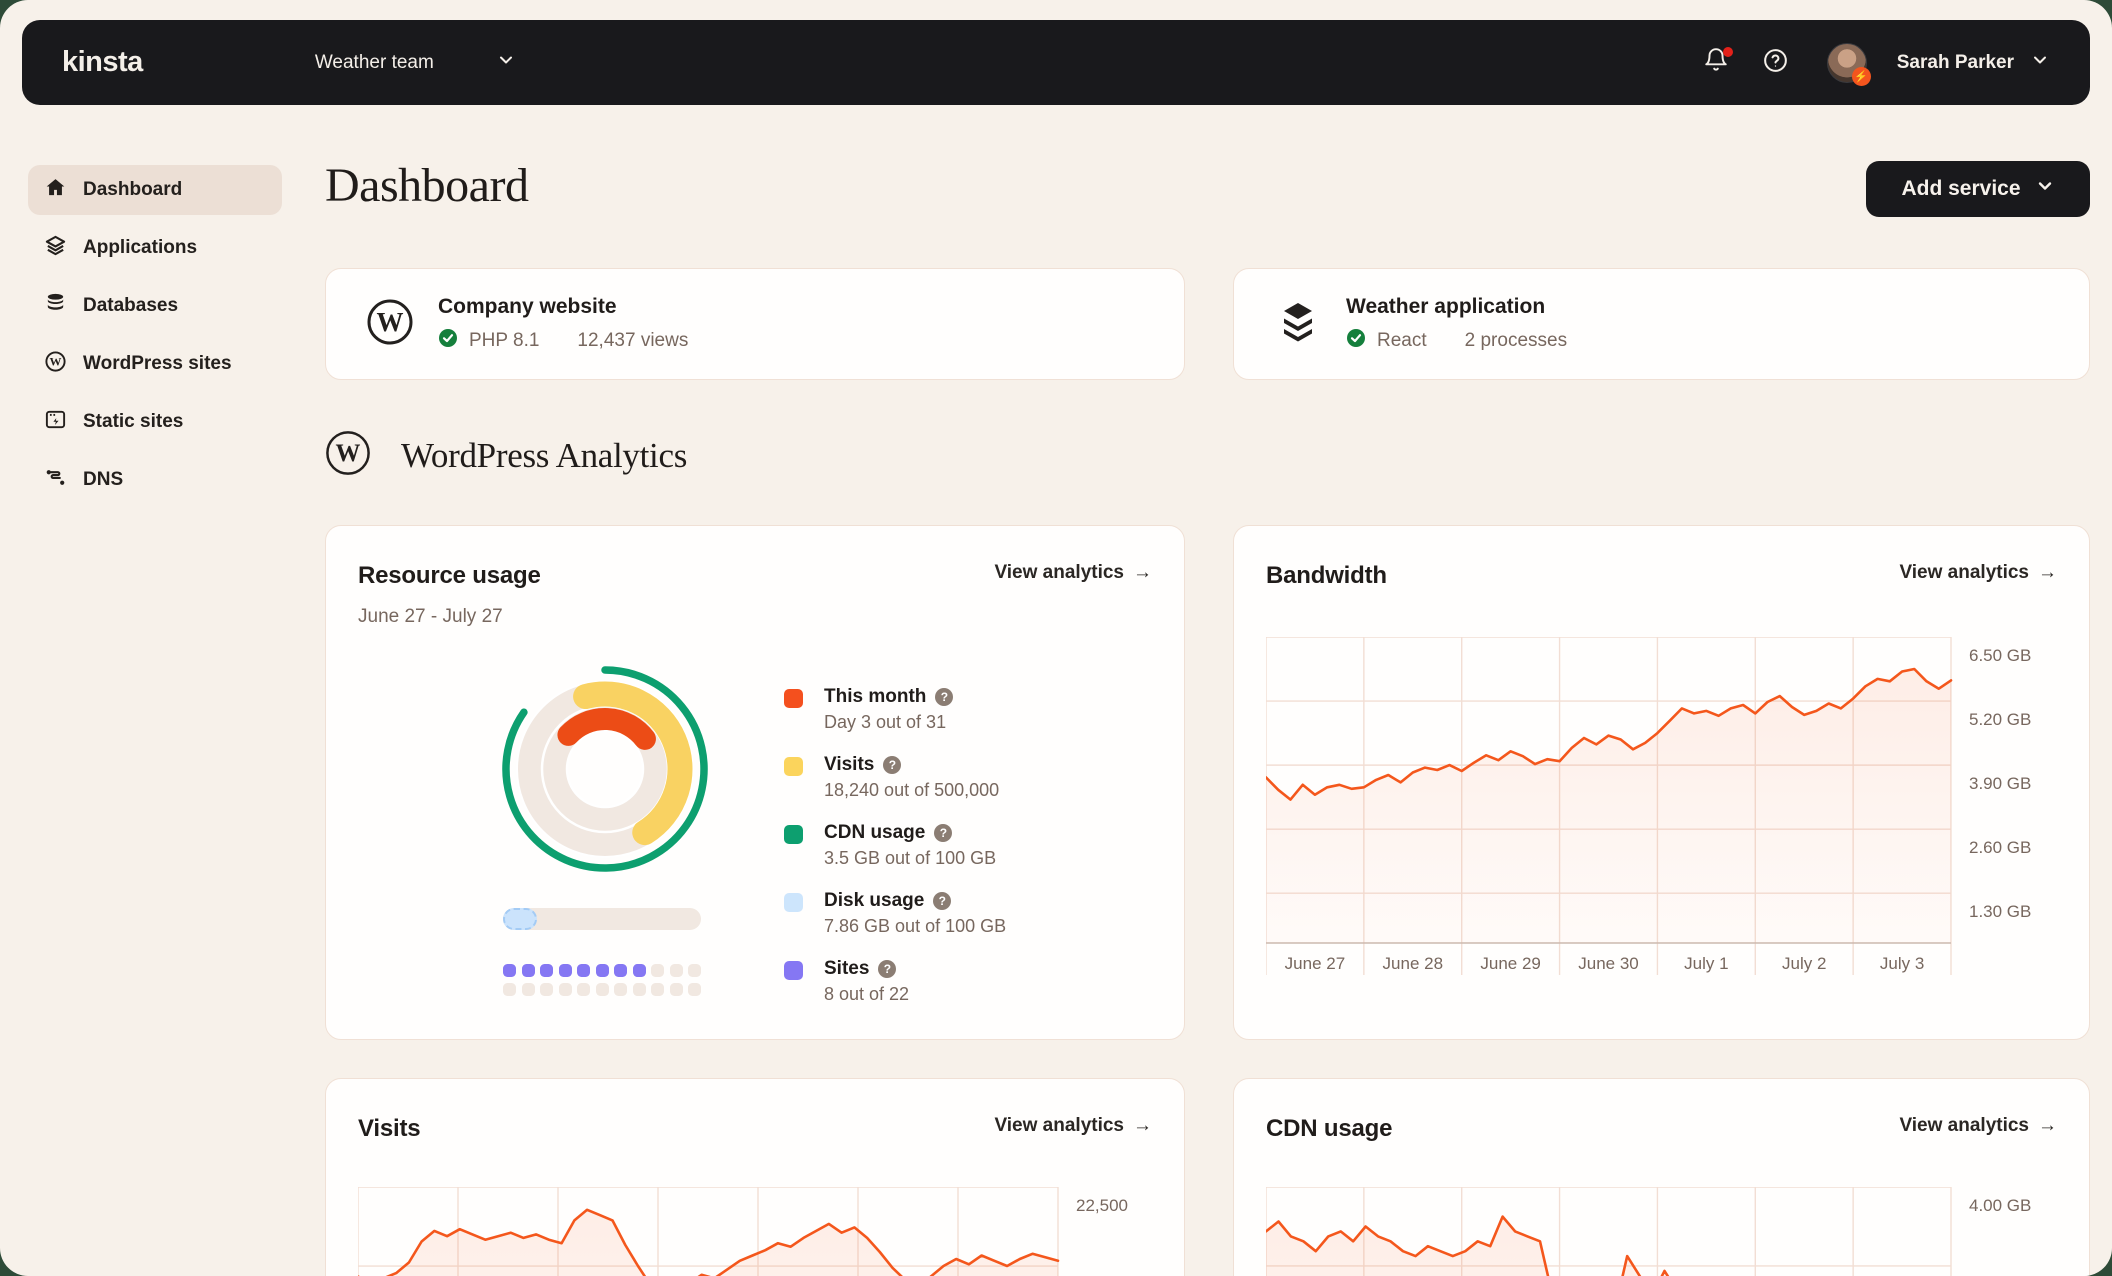 This screenshot has width=2112, height=1276. I want to click on sidebar-item-applications: Applications, so click(155, 248).